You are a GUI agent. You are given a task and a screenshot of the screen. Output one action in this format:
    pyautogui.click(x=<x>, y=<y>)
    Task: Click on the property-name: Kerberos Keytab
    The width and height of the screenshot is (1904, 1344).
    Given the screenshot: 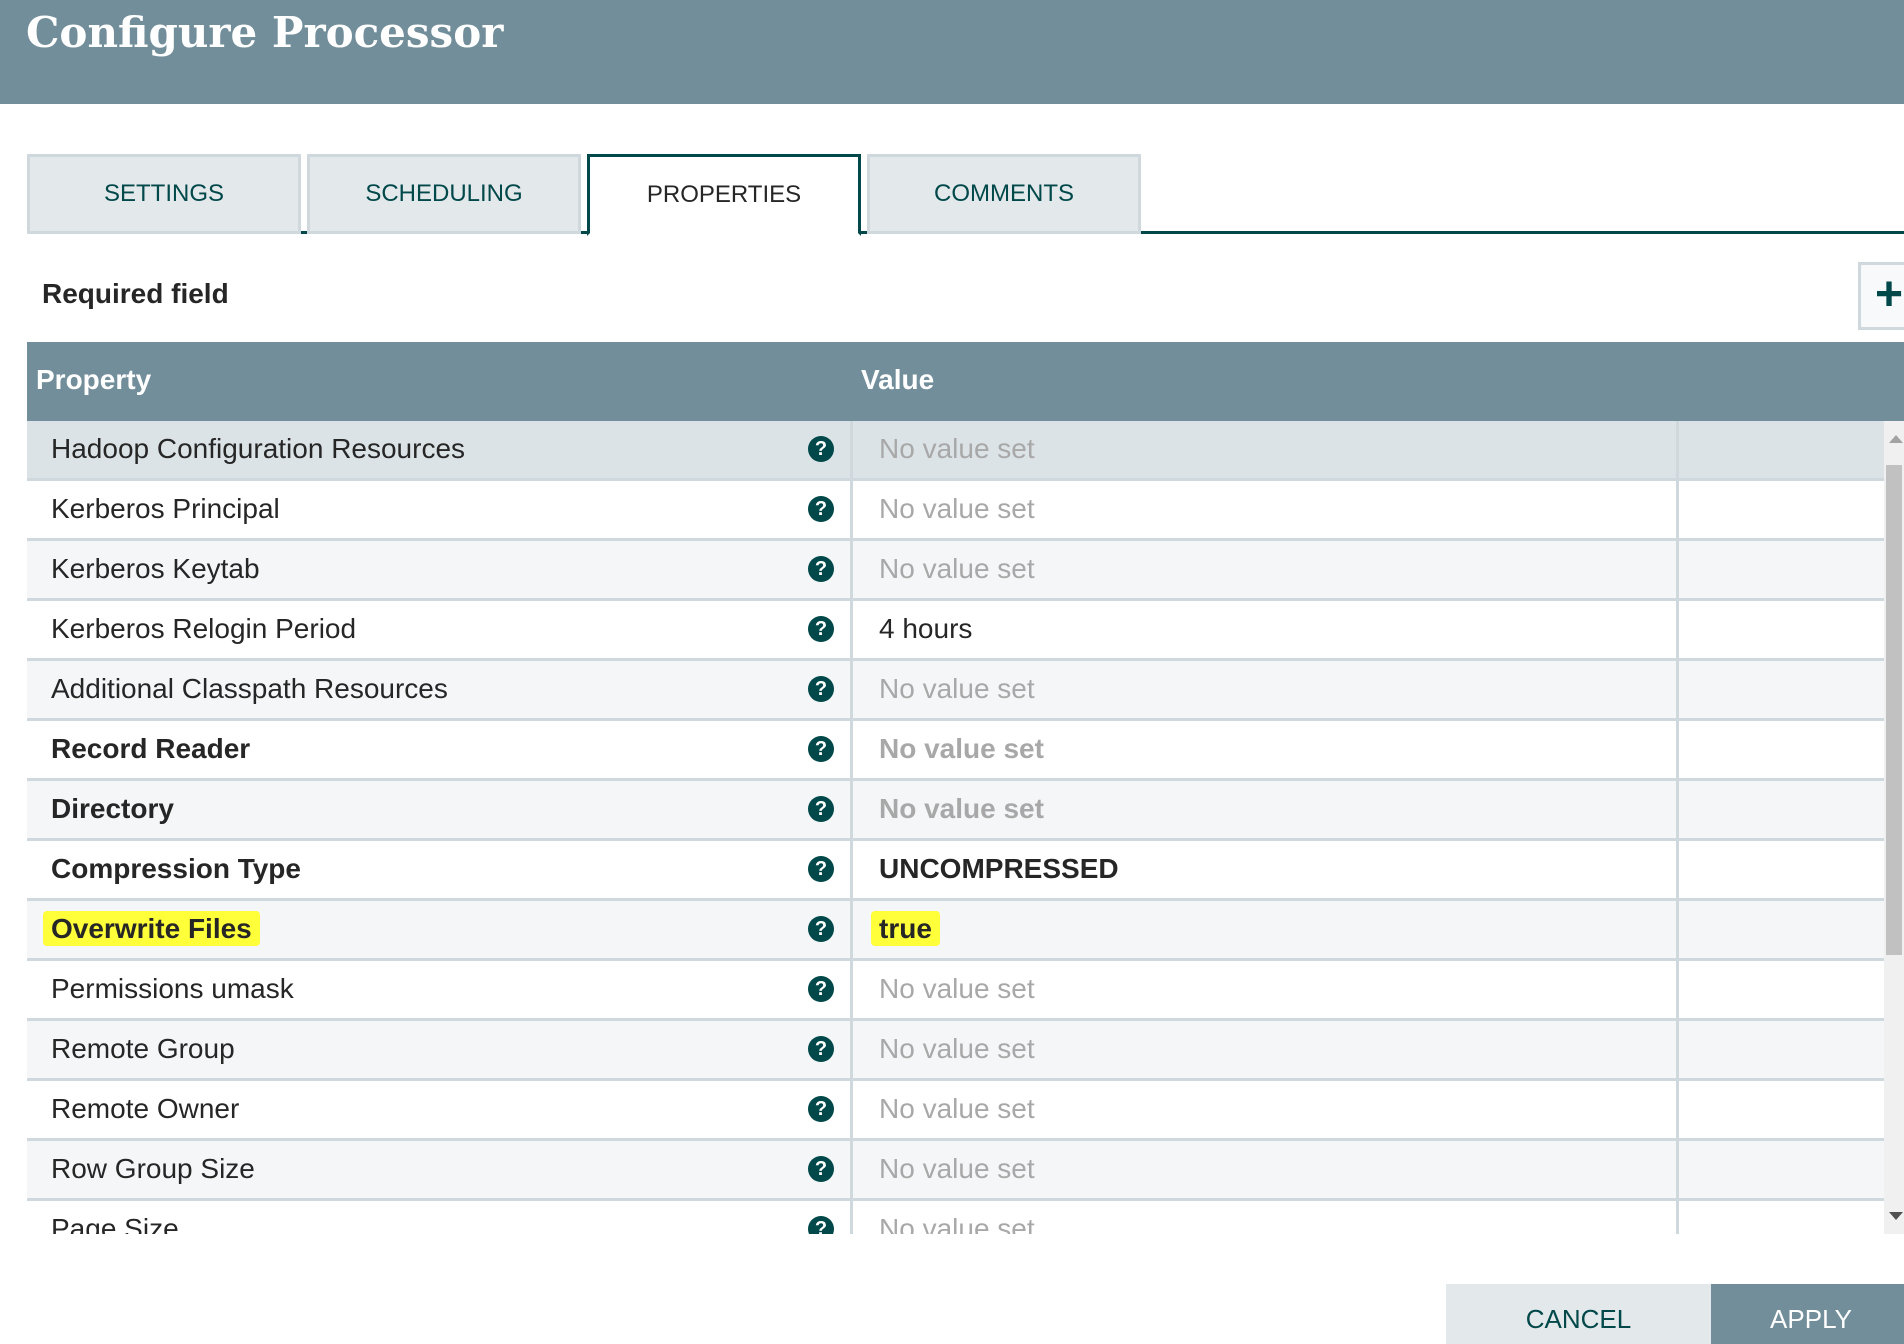 What is the action you would take?
    pyautogui.click(x=155, y=569)
    